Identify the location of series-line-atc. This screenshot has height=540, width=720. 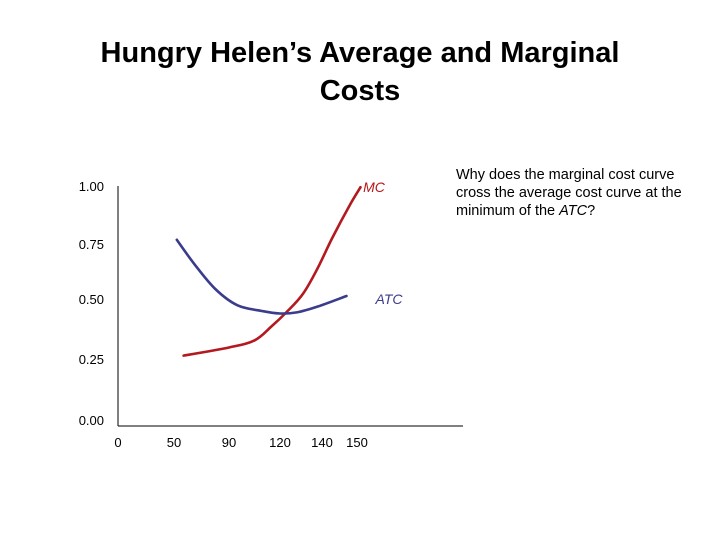
(261, 276).